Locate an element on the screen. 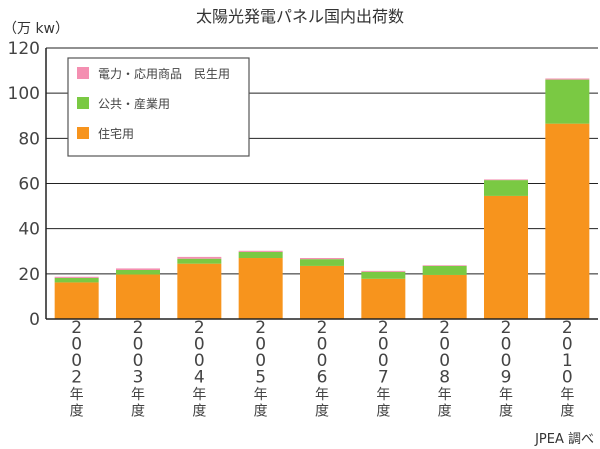  y-tick-label: 100 is located at coordinates (24, 94).